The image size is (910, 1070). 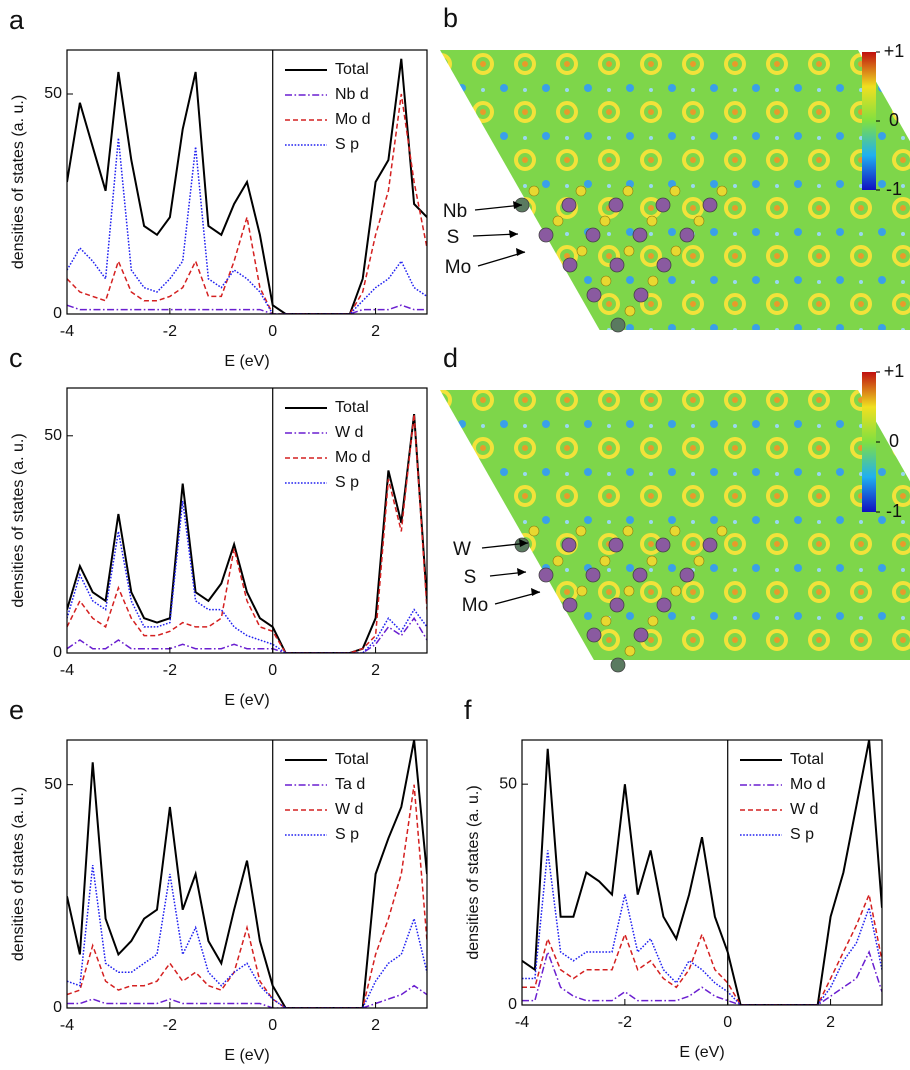 I want to click on panel-label: a, so click(x=17, y=20).